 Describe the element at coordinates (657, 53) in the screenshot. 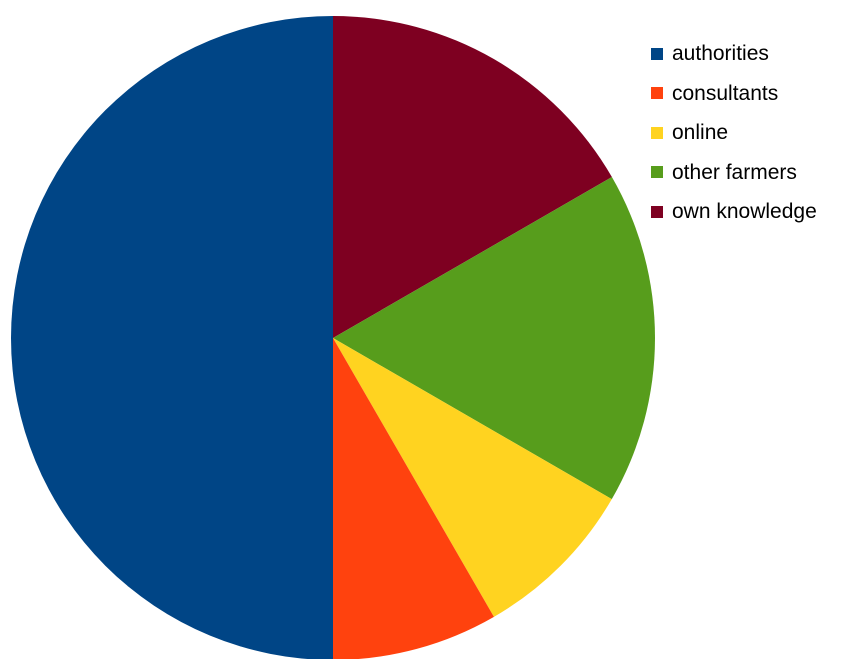

I see `legend-swatch-authorities` at that location.